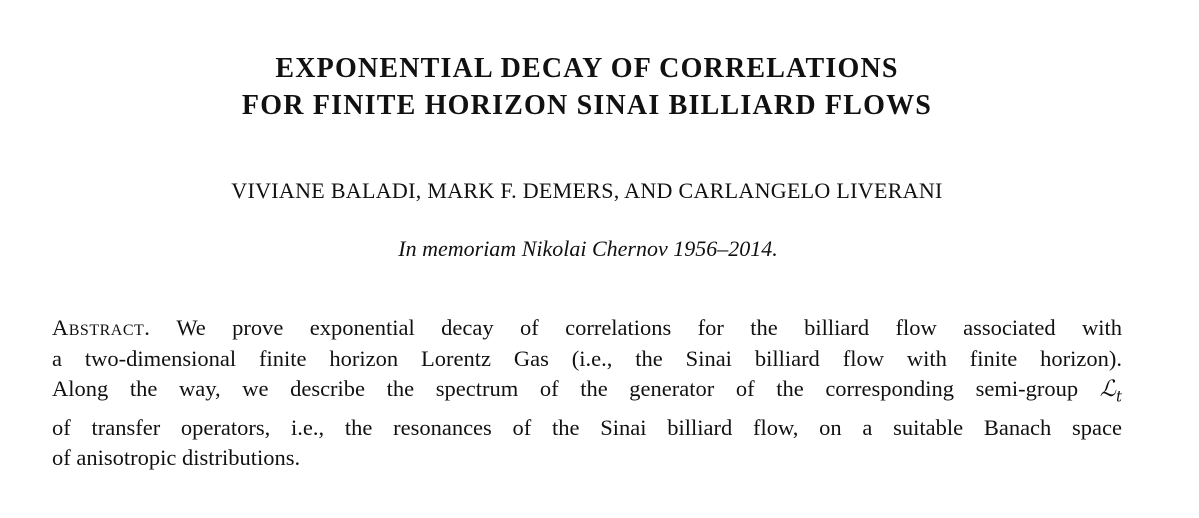 This screenshot has height=518, width=1199. What do you see at coordinates (176, 458) in the screenshot?
I see `abstract-line: of anisotropic distributions.` at bounding box center [176, 458].